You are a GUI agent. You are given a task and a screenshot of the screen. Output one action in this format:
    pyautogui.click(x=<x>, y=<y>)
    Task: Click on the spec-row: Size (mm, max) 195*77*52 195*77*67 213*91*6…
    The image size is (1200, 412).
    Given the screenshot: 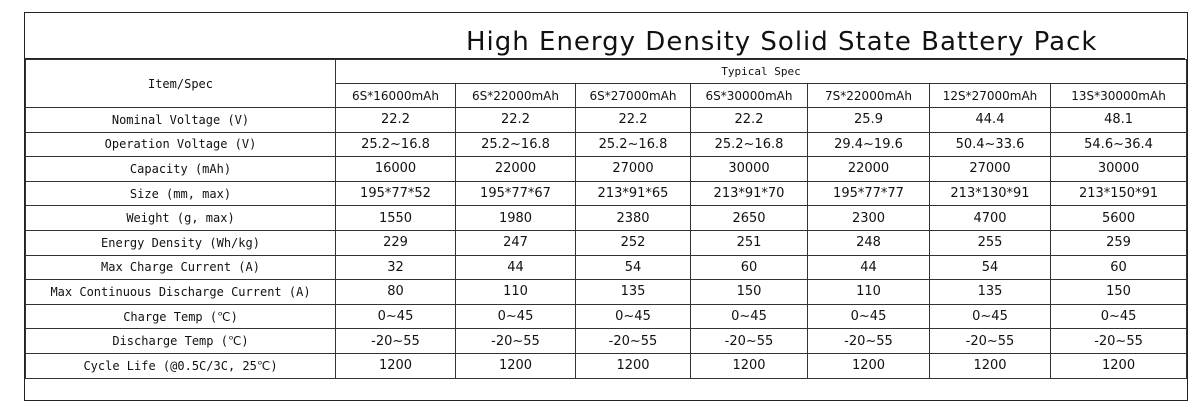 What is the action you would take?
    pyautogui.click(x=606, y=193)
    